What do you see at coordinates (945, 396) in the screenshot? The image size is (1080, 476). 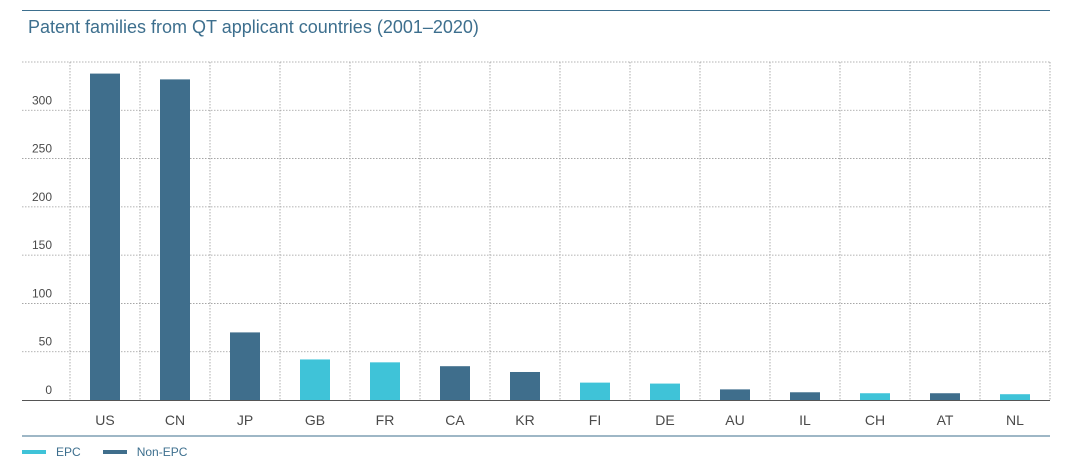 I see `bar-at` at bounding box center [945, 396].